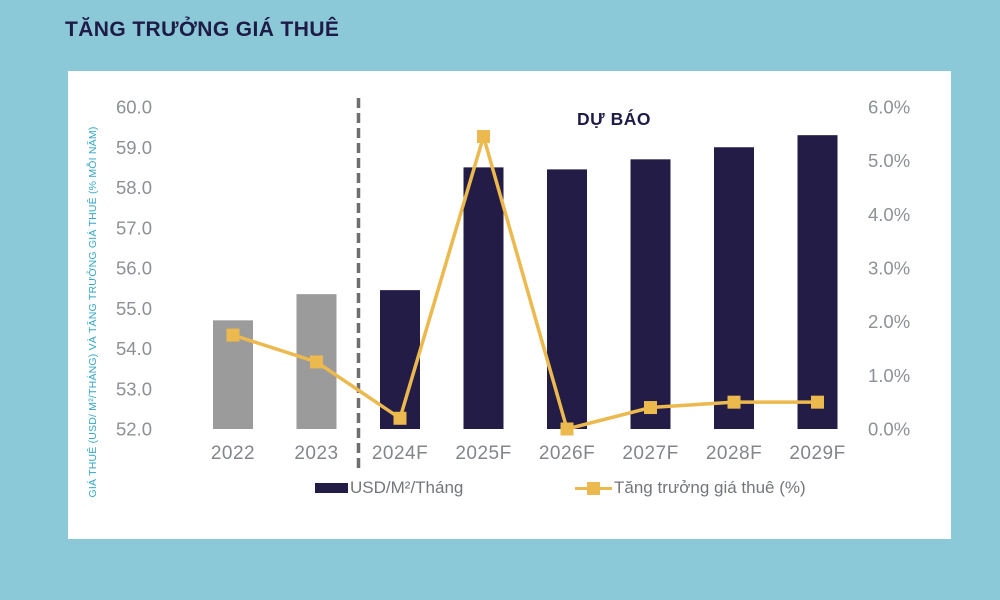 Image resolution: width=1000 pixels, height=600 pixels. Describe the element at coordinates (134, 308) in the screenshot. I see `left-axis-tick: 55.0` at that location.